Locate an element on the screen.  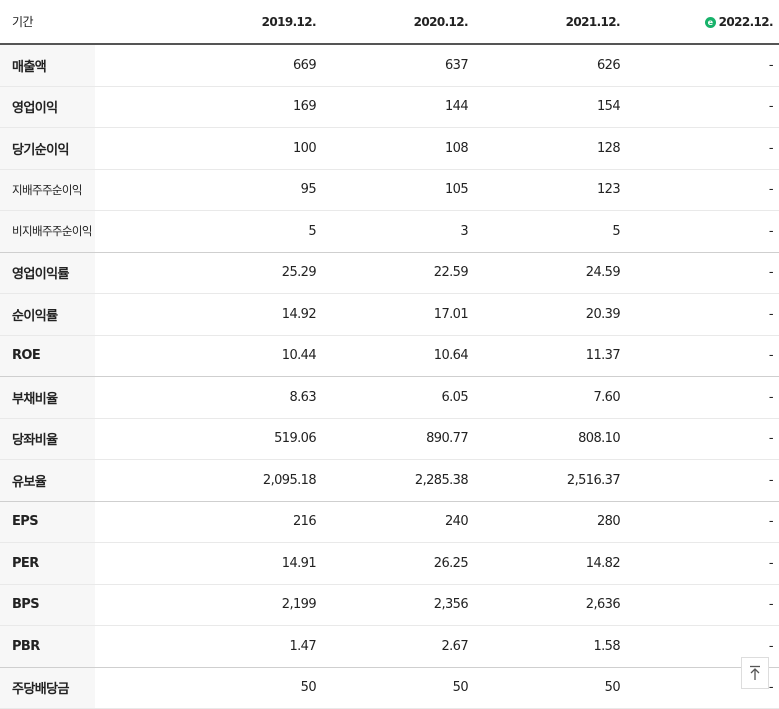
arrow-up-to-top-icon is located at coordinates (755, 673).